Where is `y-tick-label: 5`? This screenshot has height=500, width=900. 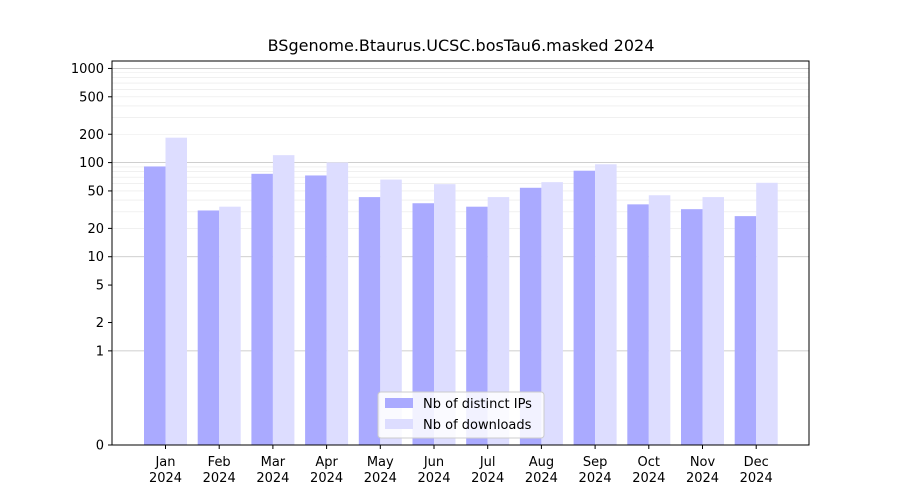 y-tick-label: 5 is located at coordinates (100, 286).